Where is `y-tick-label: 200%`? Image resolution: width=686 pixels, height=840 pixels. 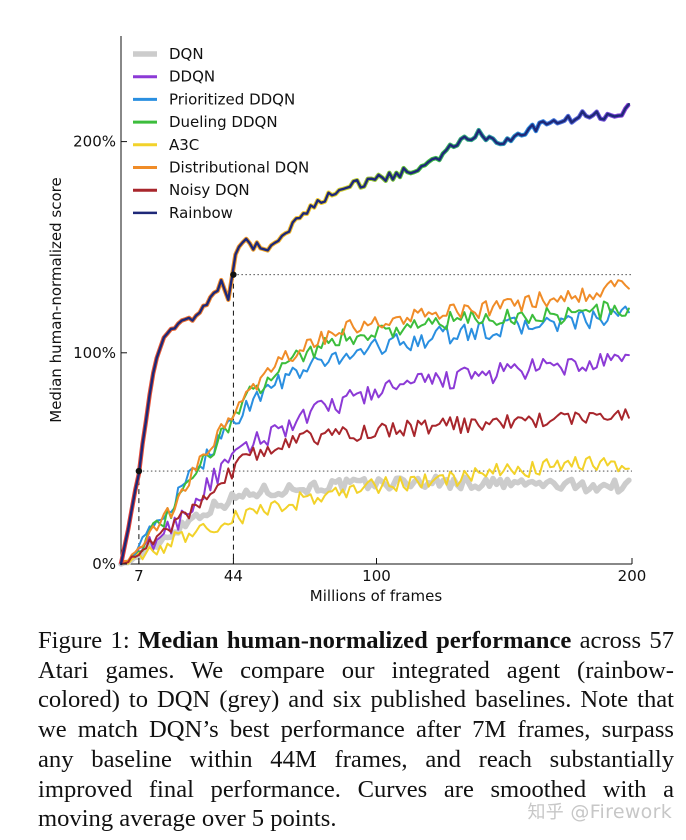 y-tick-label: 200% is located at coordinates (94, 142).